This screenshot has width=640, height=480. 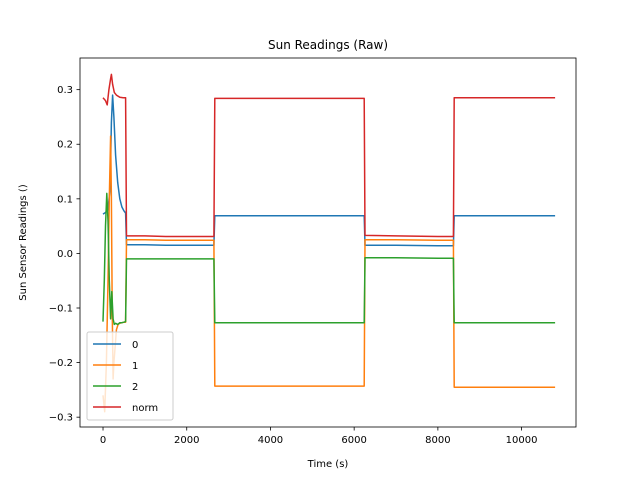 I want to click on x-axis-label: Time (s), so click(x=328, y=464).